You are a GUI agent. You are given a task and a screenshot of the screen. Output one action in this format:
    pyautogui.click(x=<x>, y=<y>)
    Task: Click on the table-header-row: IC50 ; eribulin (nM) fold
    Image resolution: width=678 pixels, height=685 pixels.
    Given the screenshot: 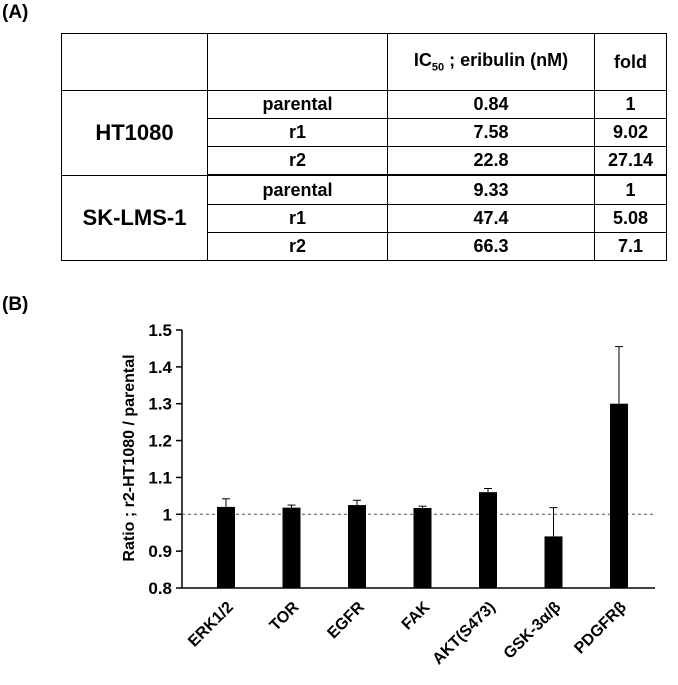 What is the action you would take?
    pyautogui.click(x=364, y=62)
    